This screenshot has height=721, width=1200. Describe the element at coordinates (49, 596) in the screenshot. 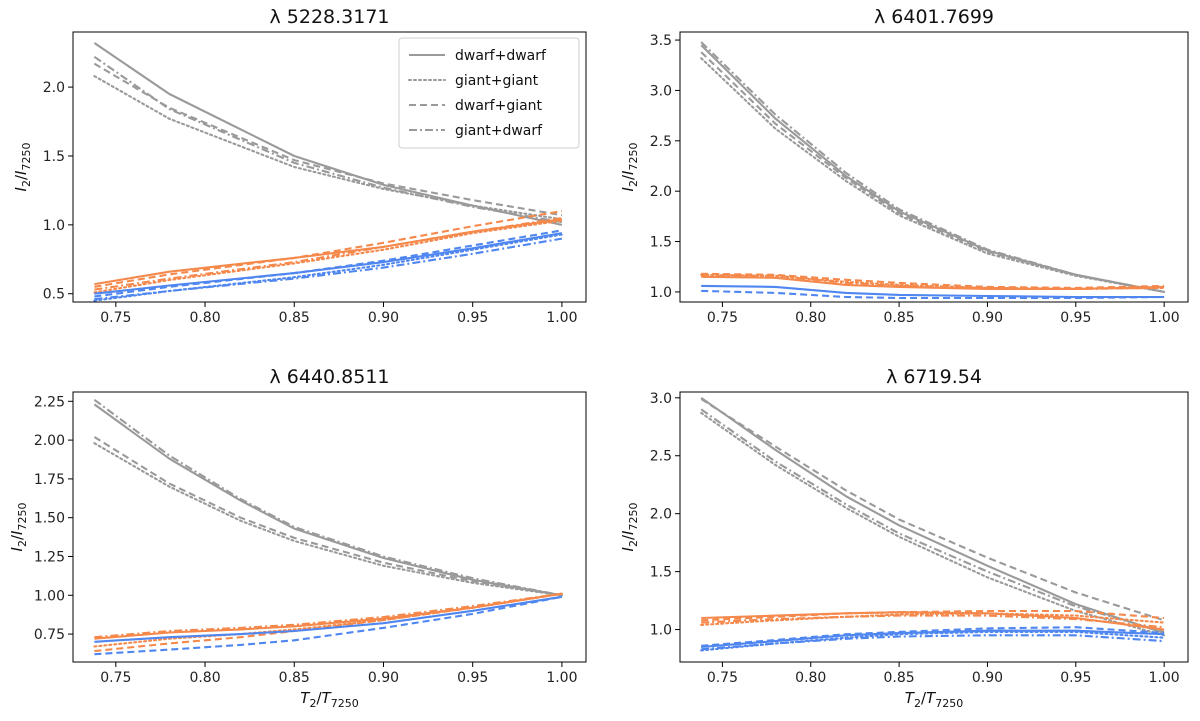

I see `y-tick-label: 1.00` at that location.